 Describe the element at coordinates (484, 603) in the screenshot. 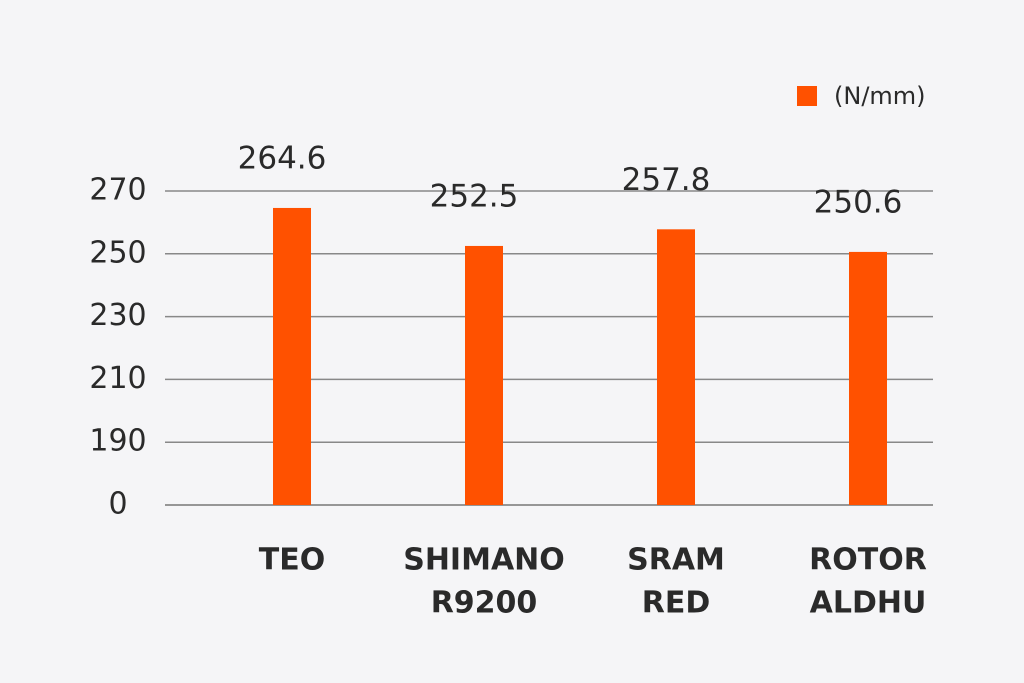

I see `x-tick-label: R9200` at that location.